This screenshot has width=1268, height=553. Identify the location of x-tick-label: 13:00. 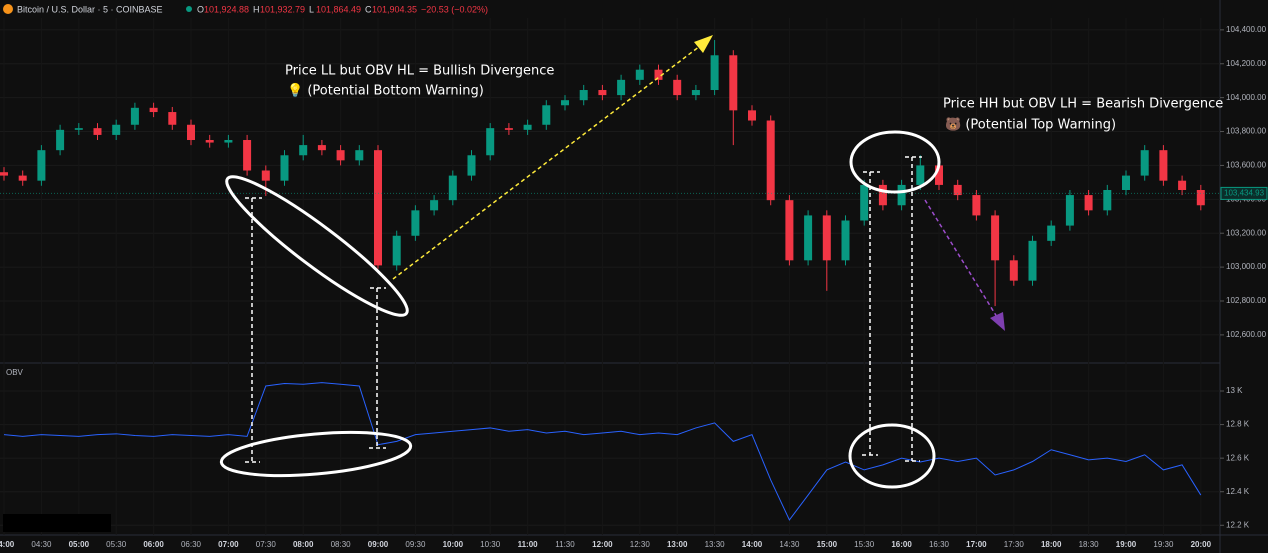
(677, 544).